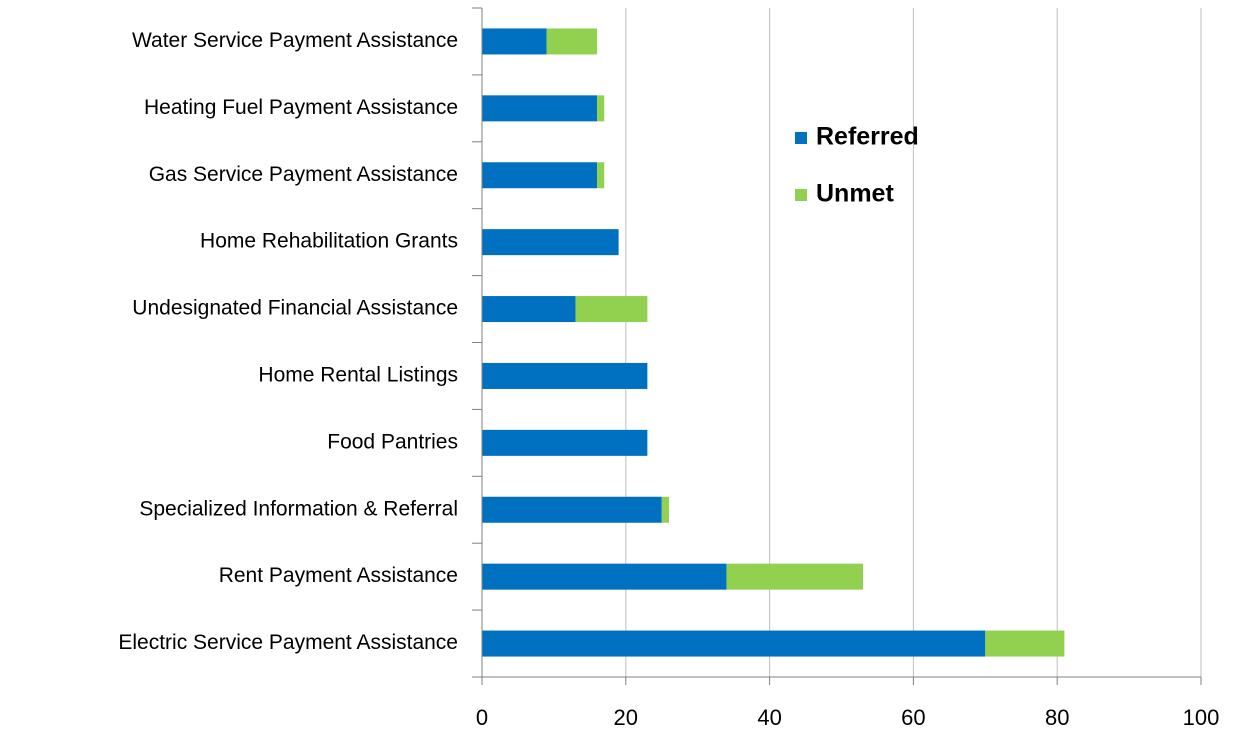 The image size is (1235, 734). What do you see at coordinates (295, 308) in the screenshot?
I see `y-tick-label: Undesignated Financial Assistance` at bounding box center [295, 308].